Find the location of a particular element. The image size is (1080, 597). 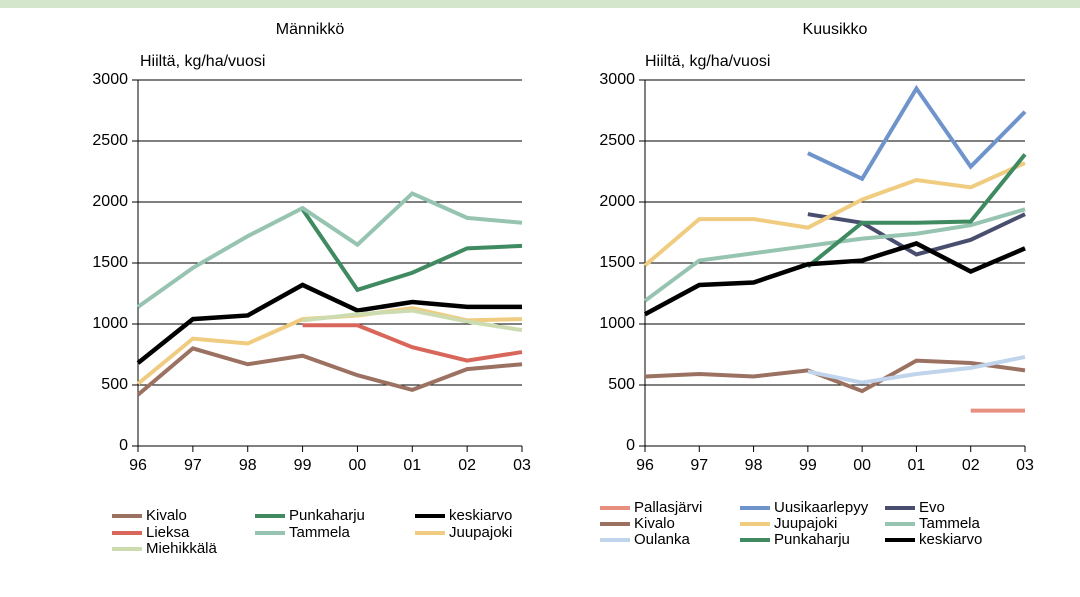

legend-label: Oulanka is located at coordinates (662, 539).